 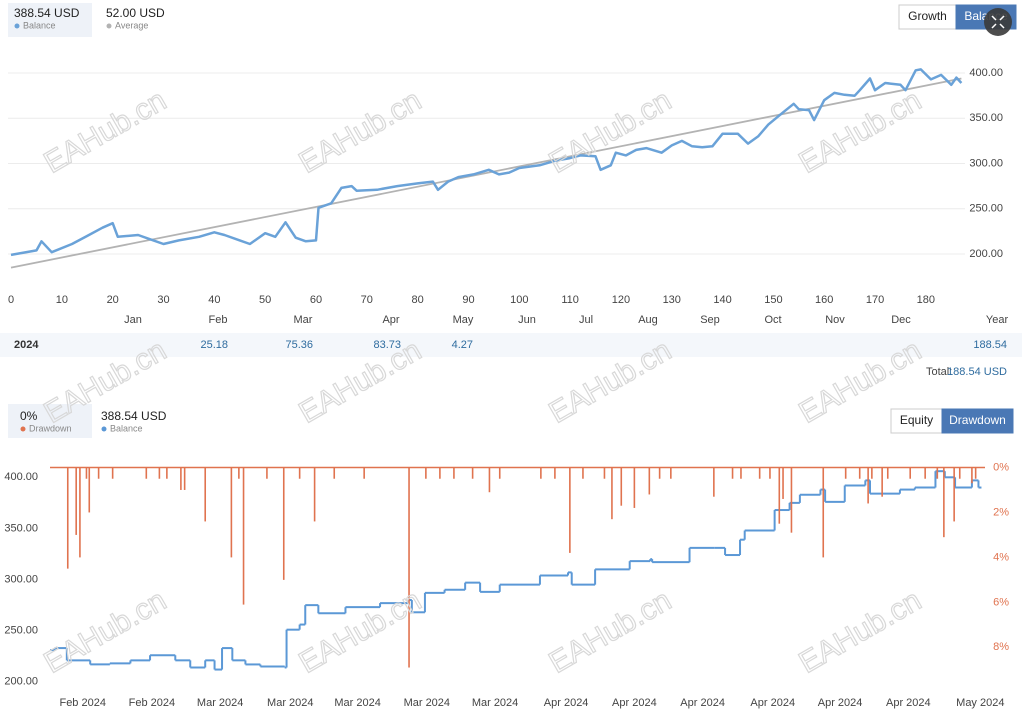 What do you see at coordinates (26, 345) in the screenshot?
I see `row-label: 2024` at bounding box center [26, 345].